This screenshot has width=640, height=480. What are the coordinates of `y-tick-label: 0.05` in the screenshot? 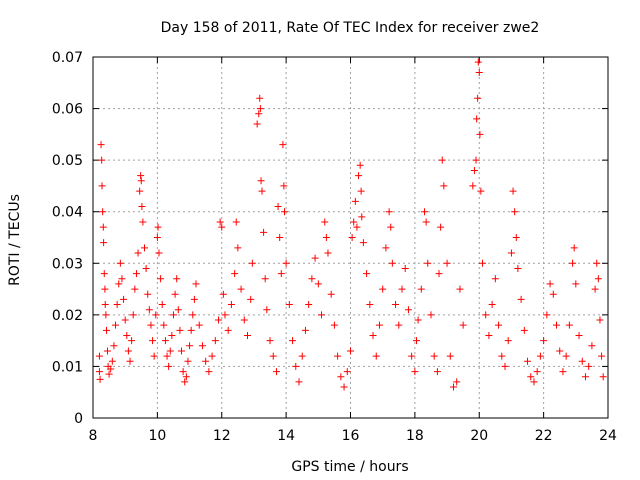 It's located at (67, 161).